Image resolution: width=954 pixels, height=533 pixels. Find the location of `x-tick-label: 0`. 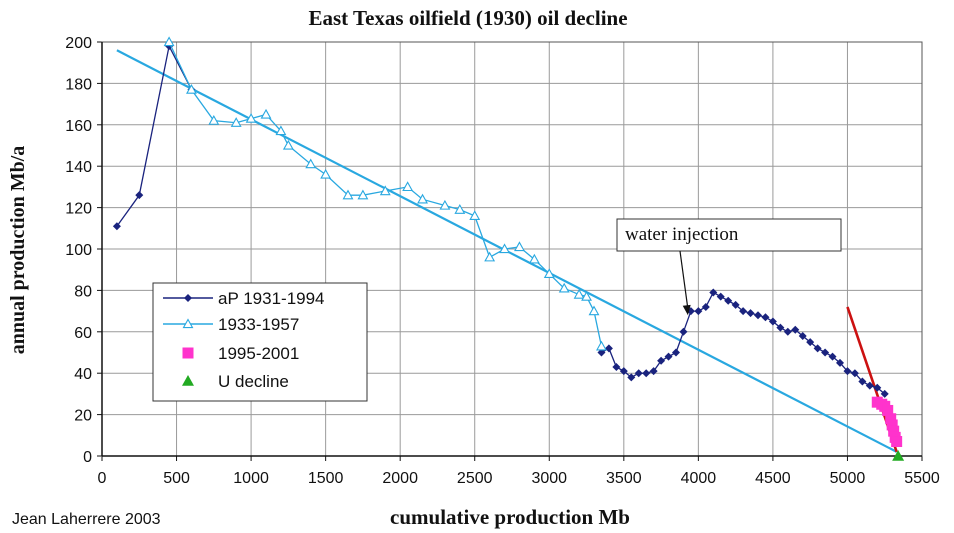

x-tick-label: 0 is located at coordinates (102, 478).